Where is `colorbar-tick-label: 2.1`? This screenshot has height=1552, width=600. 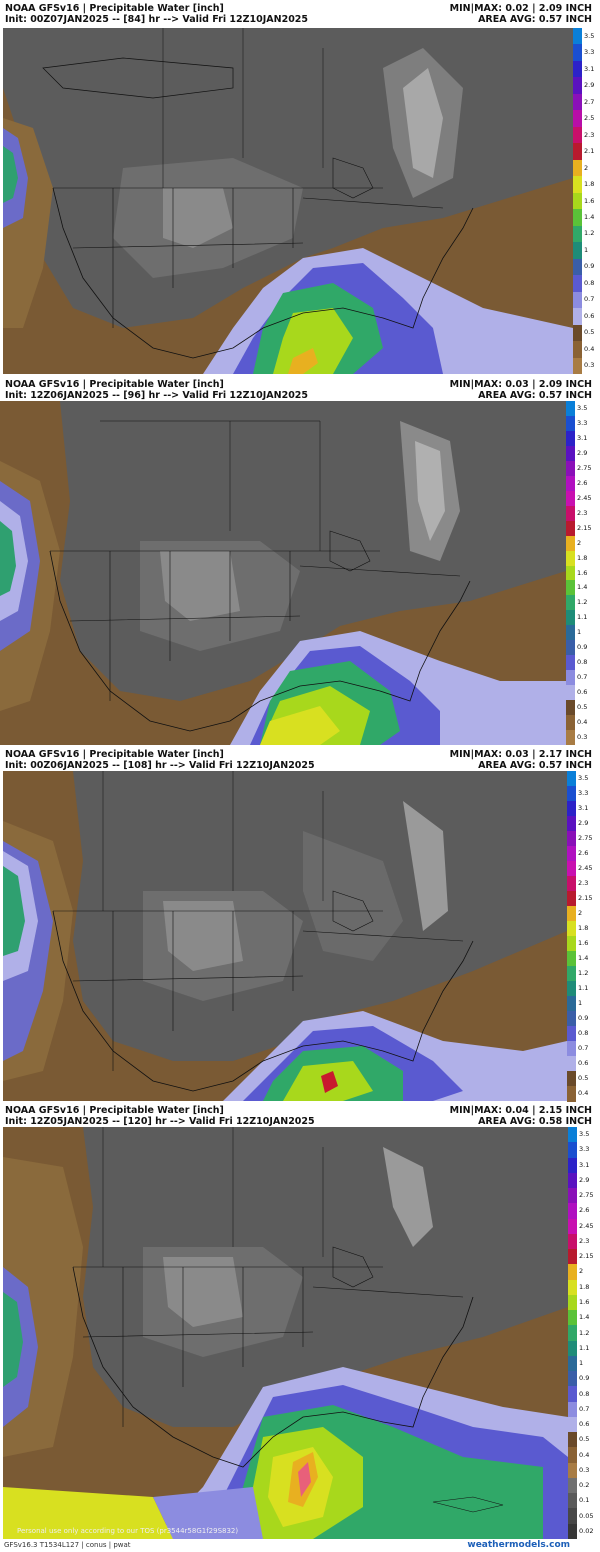
colorbar-tick-label: 2.1 is located at coordinates (589, 151).